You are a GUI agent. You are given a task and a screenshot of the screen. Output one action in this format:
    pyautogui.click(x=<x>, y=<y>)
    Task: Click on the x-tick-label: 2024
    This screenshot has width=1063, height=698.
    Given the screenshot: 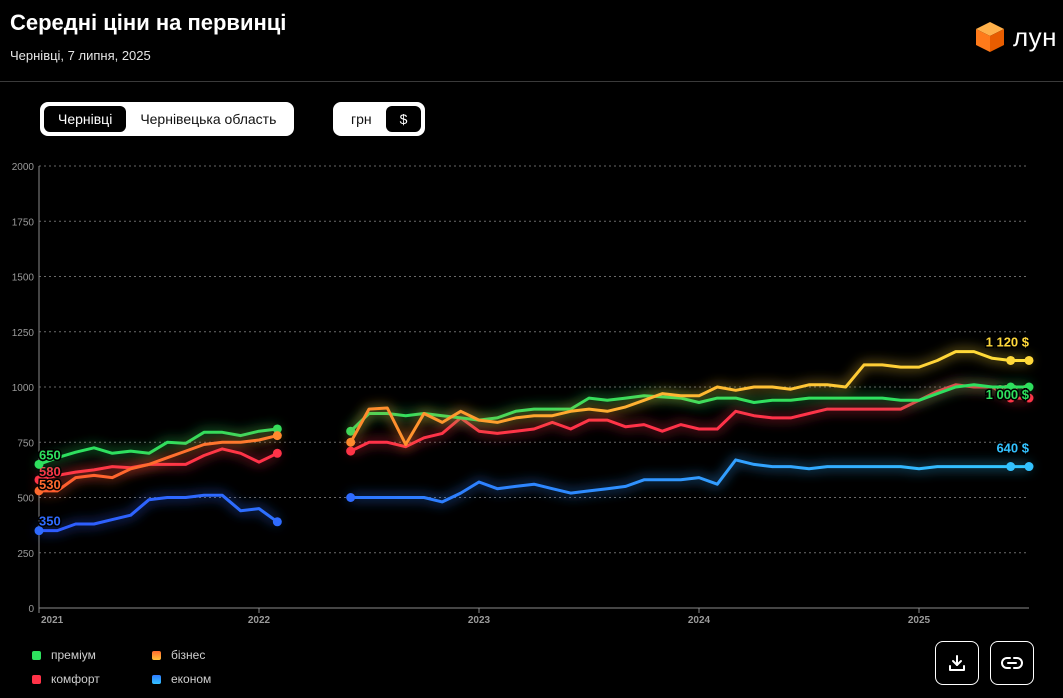 What is the action you would take?
    pyautogui.click(x=699, y=620)
    